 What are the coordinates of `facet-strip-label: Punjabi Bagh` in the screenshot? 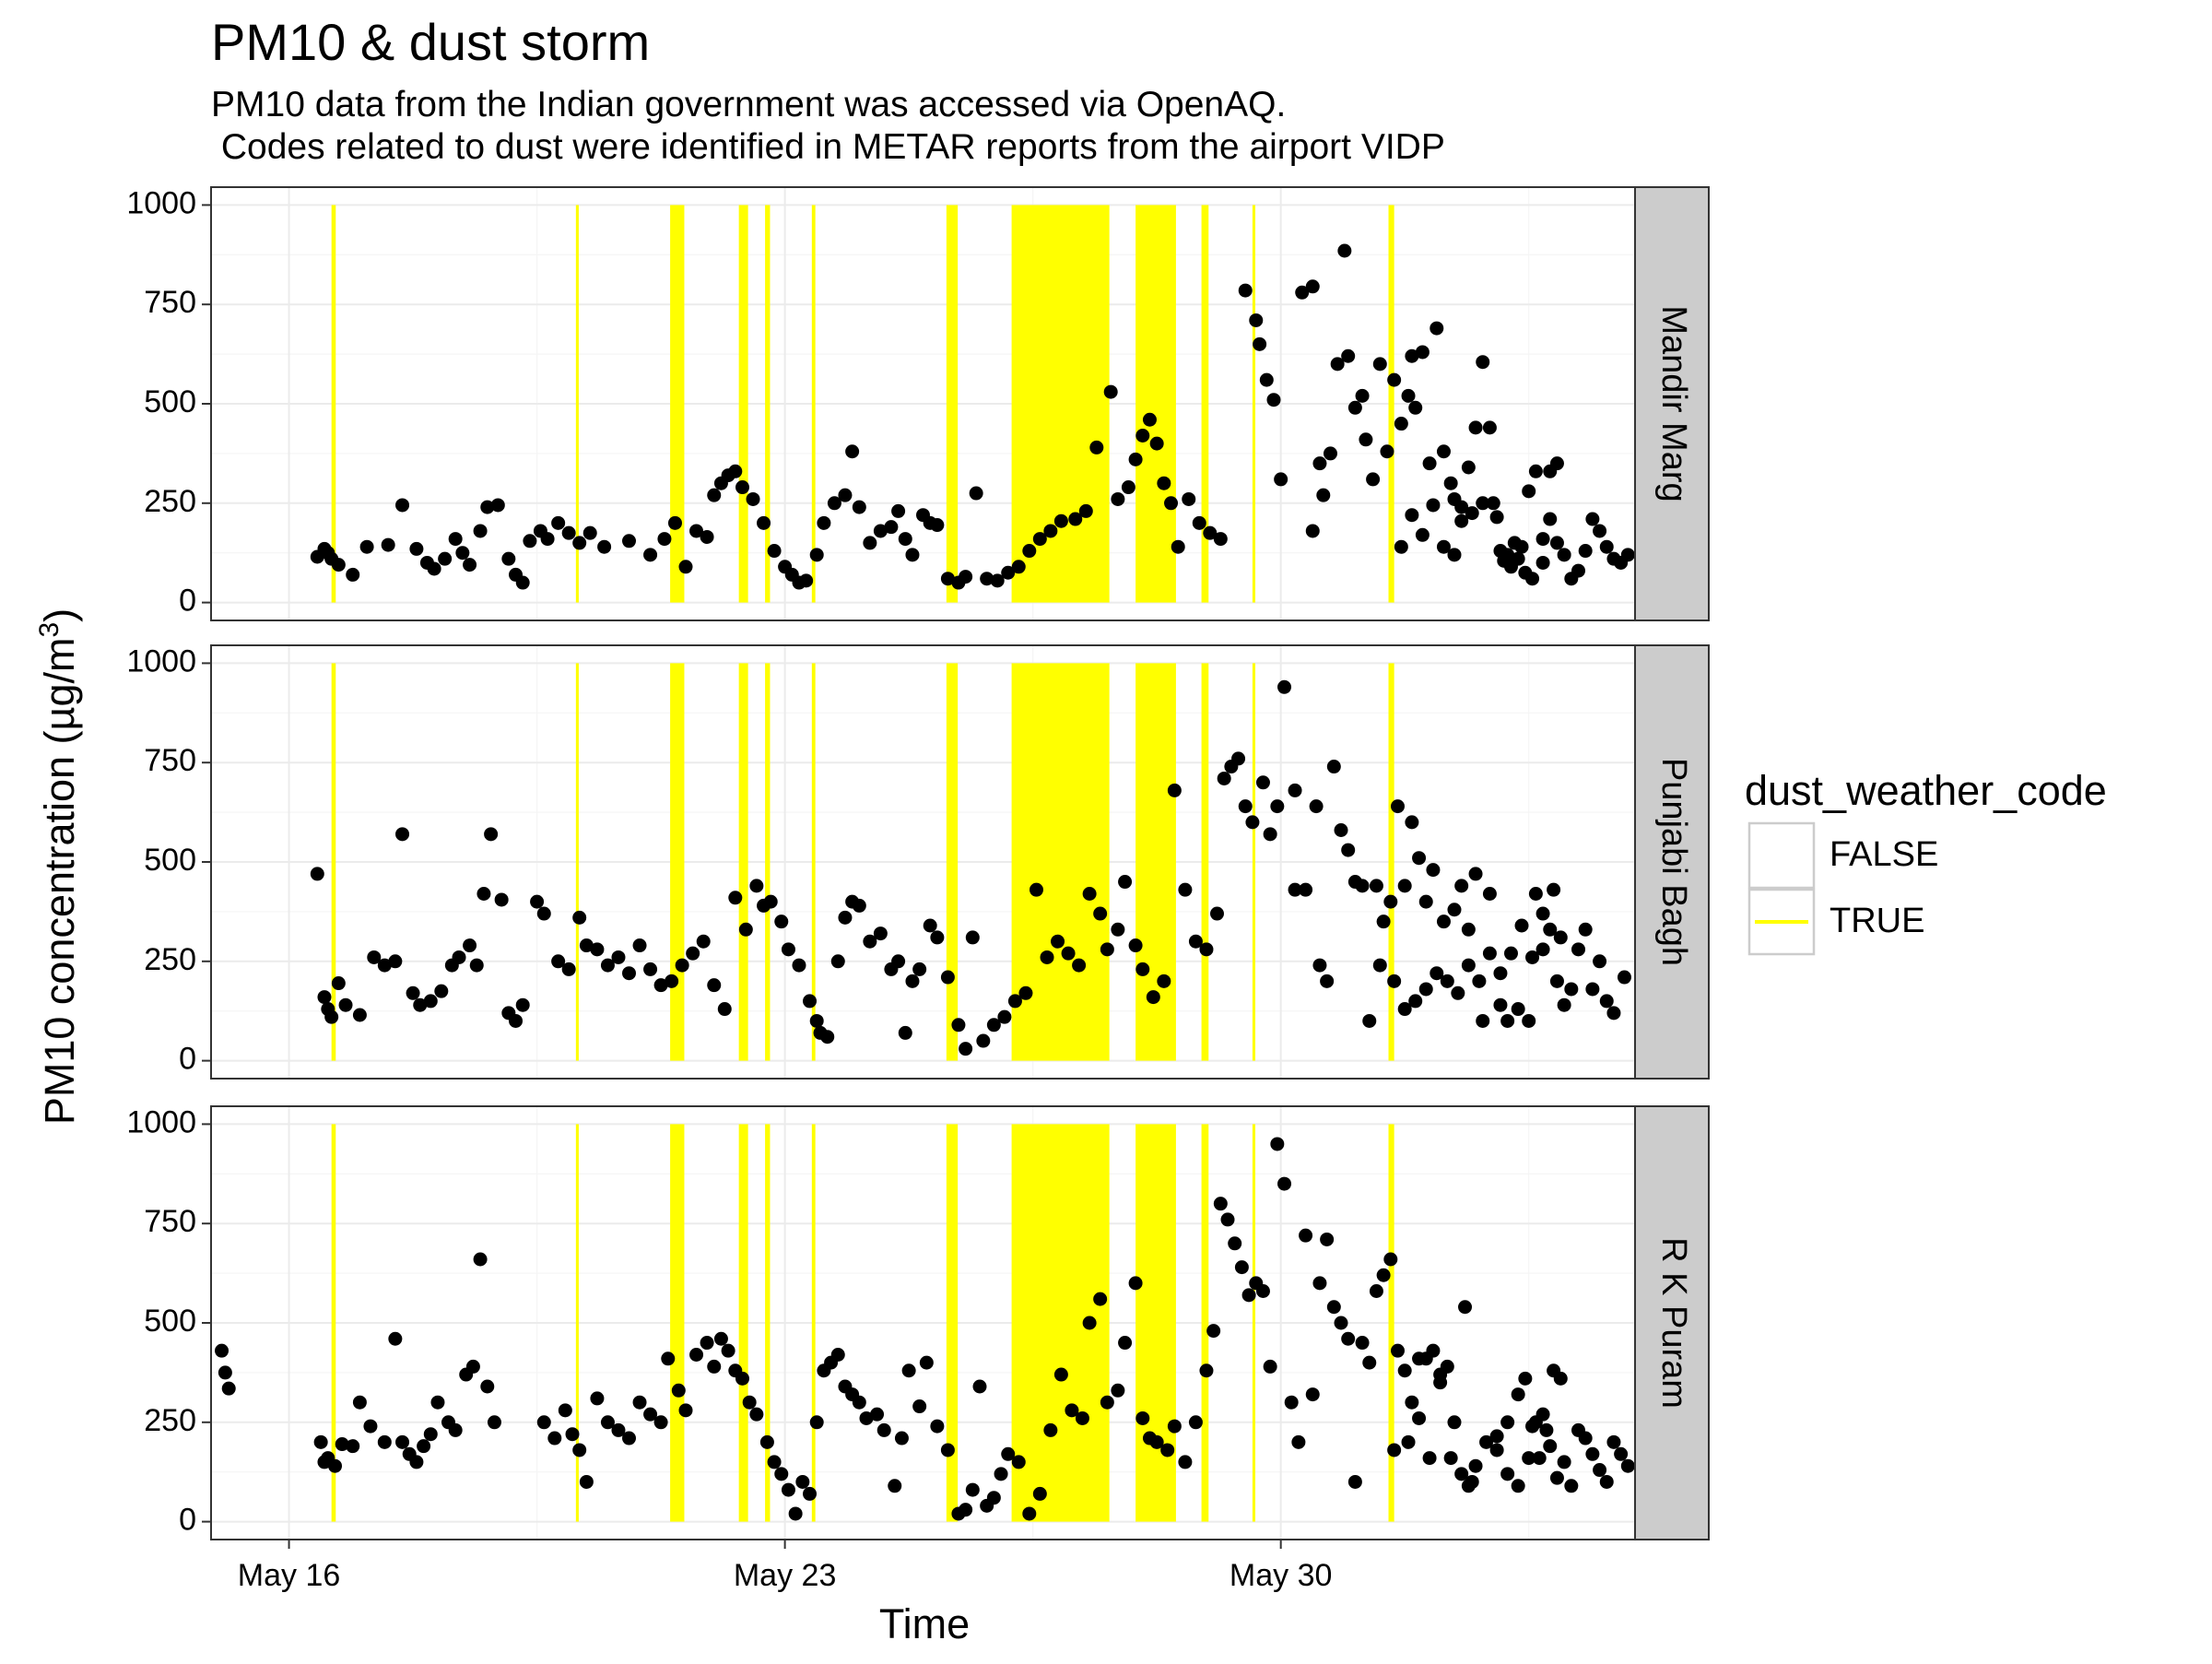 It's located at (1673, 862).